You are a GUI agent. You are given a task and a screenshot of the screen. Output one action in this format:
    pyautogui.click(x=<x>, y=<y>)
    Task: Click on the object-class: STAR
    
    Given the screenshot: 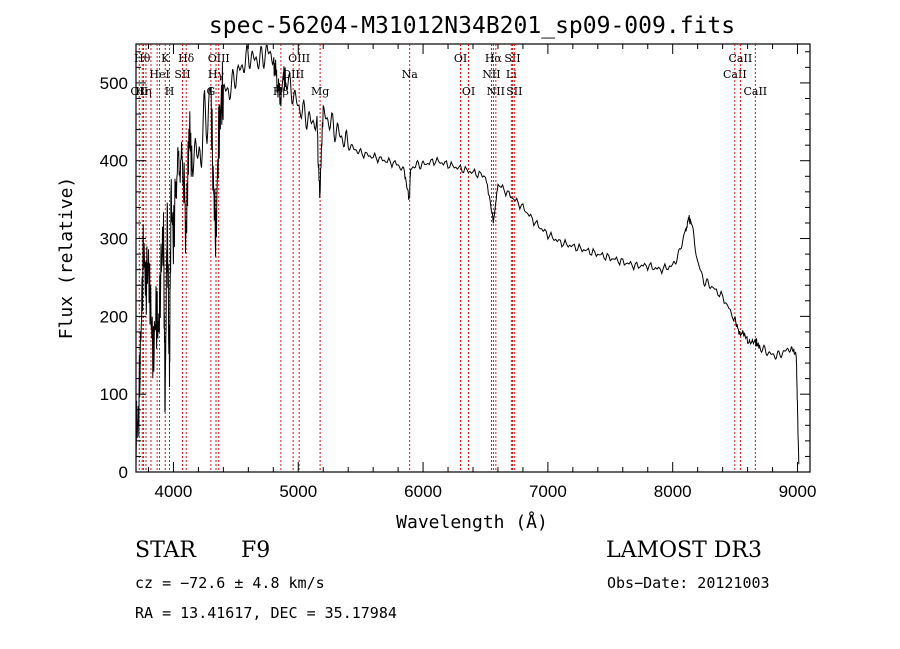 What is the action you would take?
    pyautogui.click(x=165, y=550)
    